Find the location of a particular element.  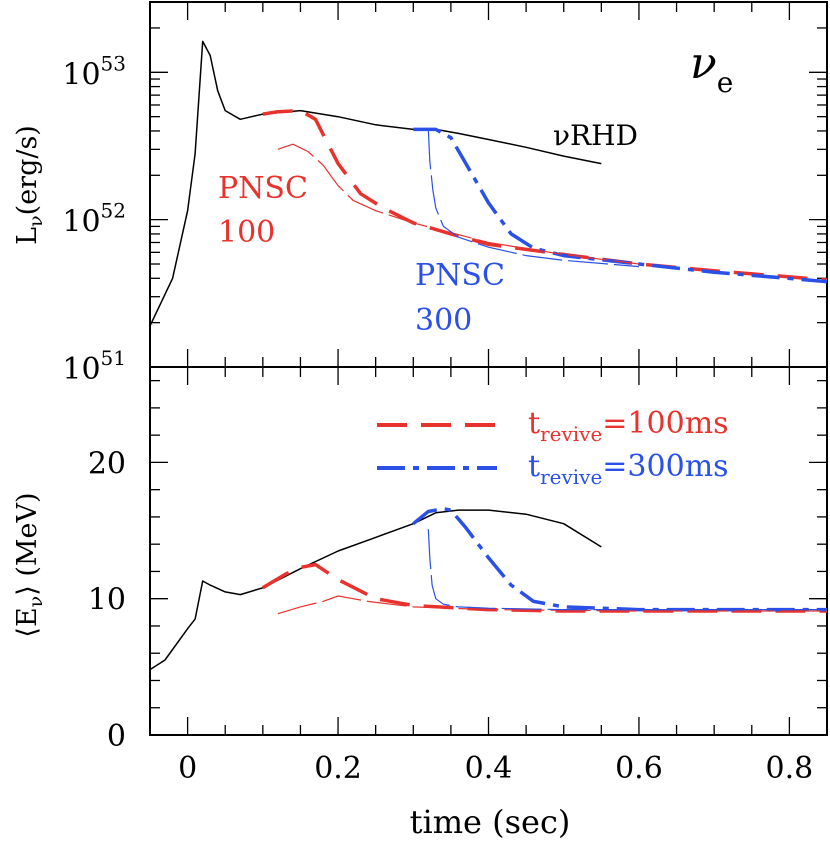

y-tick-label-top: 1052 is located at coordinates (94, 219).